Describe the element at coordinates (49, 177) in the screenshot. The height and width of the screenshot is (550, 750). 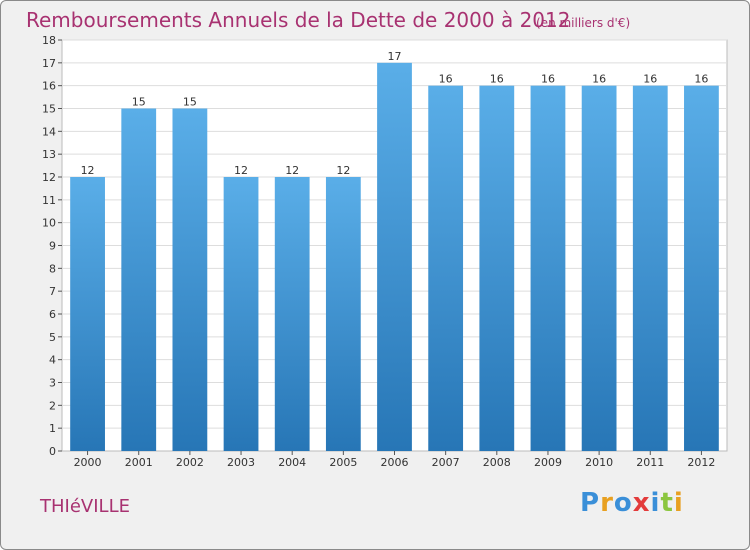
I see `y-tick-label: 12` at that location.